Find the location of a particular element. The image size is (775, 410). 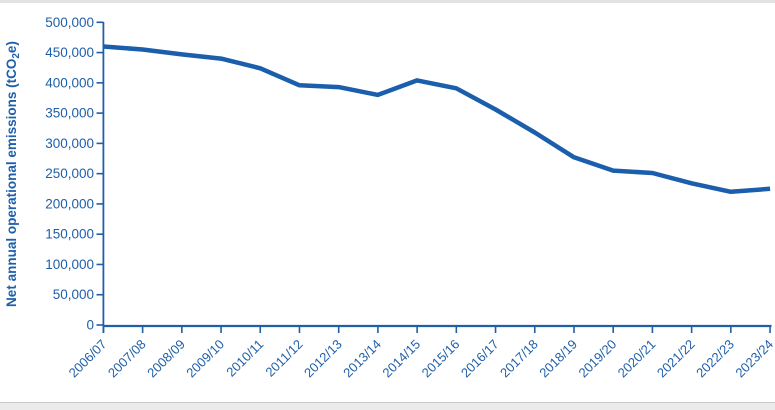

y-tick-label: 100,000 is located at coordinates (69, 264).